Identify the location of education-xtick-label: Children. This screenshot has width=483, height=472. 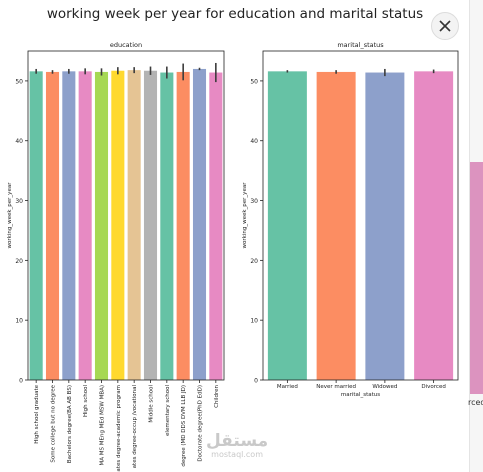
(217, 395).